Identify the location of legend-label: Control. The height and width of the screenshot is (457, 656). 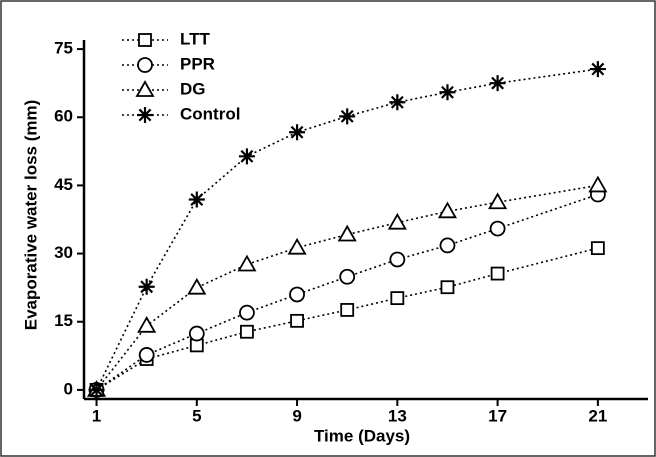
(210, 113).